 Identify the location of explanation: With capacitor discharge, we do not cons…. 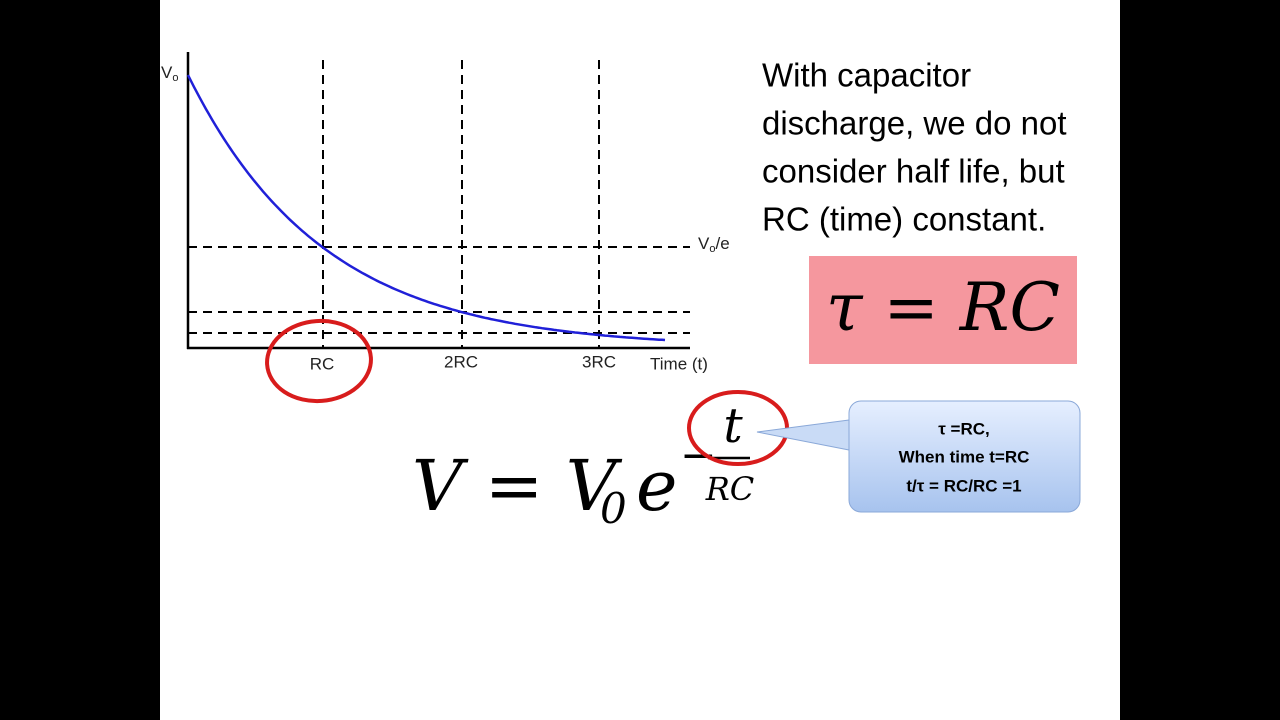
(914, 147).